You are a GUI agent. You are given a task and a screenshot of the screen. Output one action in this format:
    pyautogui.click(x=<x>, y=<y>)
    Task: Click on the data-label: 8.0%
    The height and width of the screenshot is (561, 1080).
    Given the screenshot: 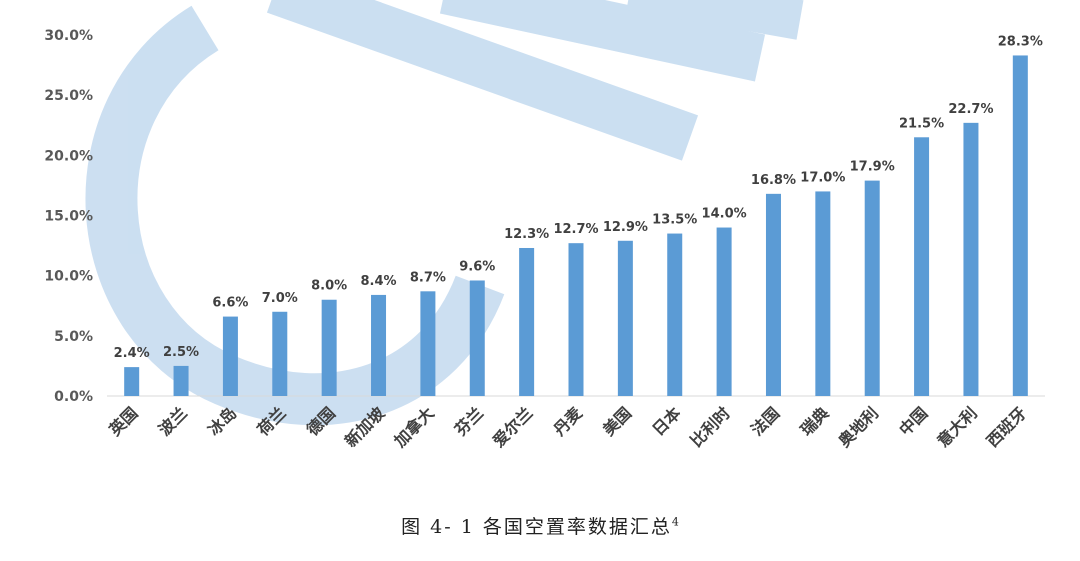 What is the action you would take?
    pyautogui.click(x=329, y=286)
    